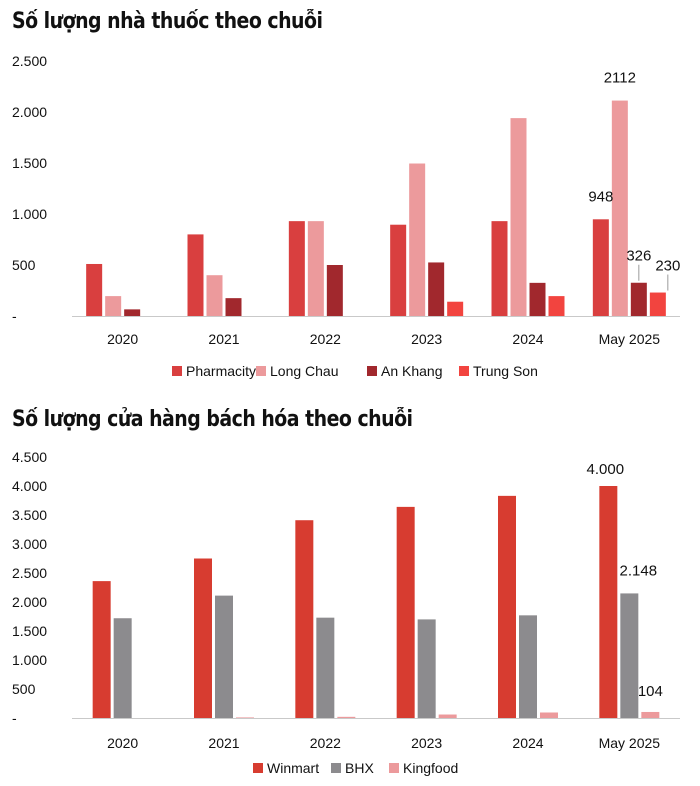  Describe the element at coordinates (638, 256) in the screenshot. I see `data-label: 326` at that location.